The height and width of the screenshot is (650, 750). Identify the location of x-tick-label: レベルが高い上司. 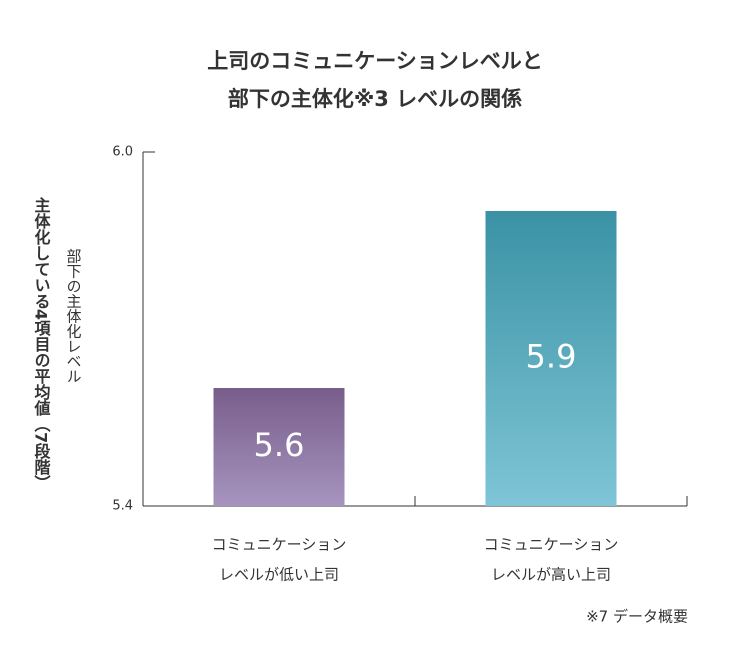
(551, 575).